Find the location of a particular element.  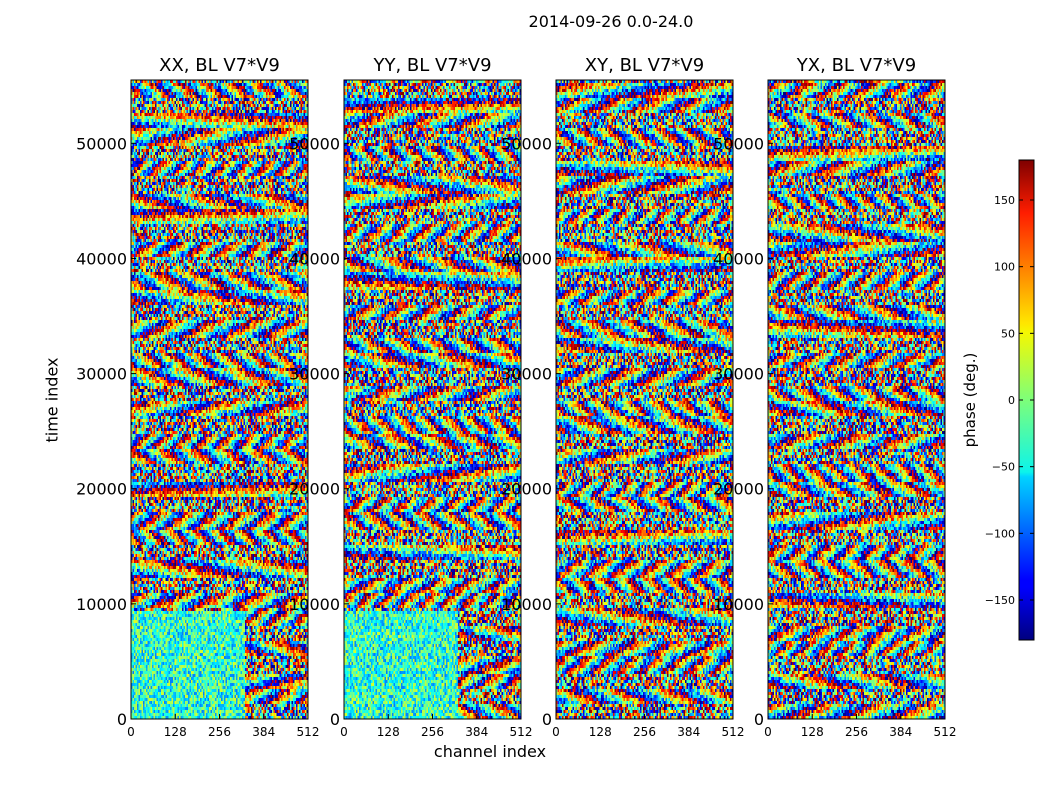

colorbar-tick-label: 0 is located at coordinates (1011, 400).